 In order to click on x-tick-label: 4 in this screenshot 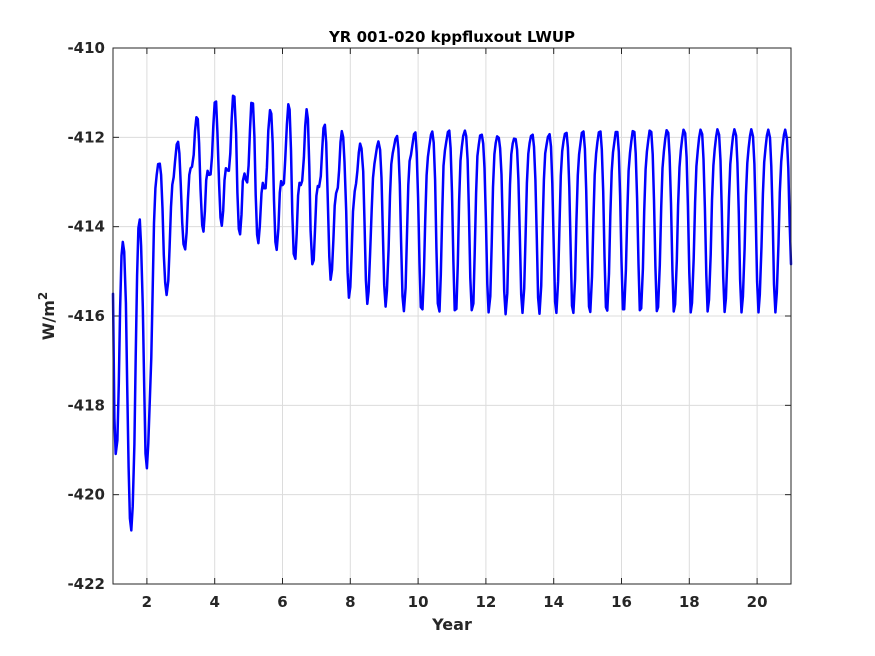, I will do `click(214, 602)`.